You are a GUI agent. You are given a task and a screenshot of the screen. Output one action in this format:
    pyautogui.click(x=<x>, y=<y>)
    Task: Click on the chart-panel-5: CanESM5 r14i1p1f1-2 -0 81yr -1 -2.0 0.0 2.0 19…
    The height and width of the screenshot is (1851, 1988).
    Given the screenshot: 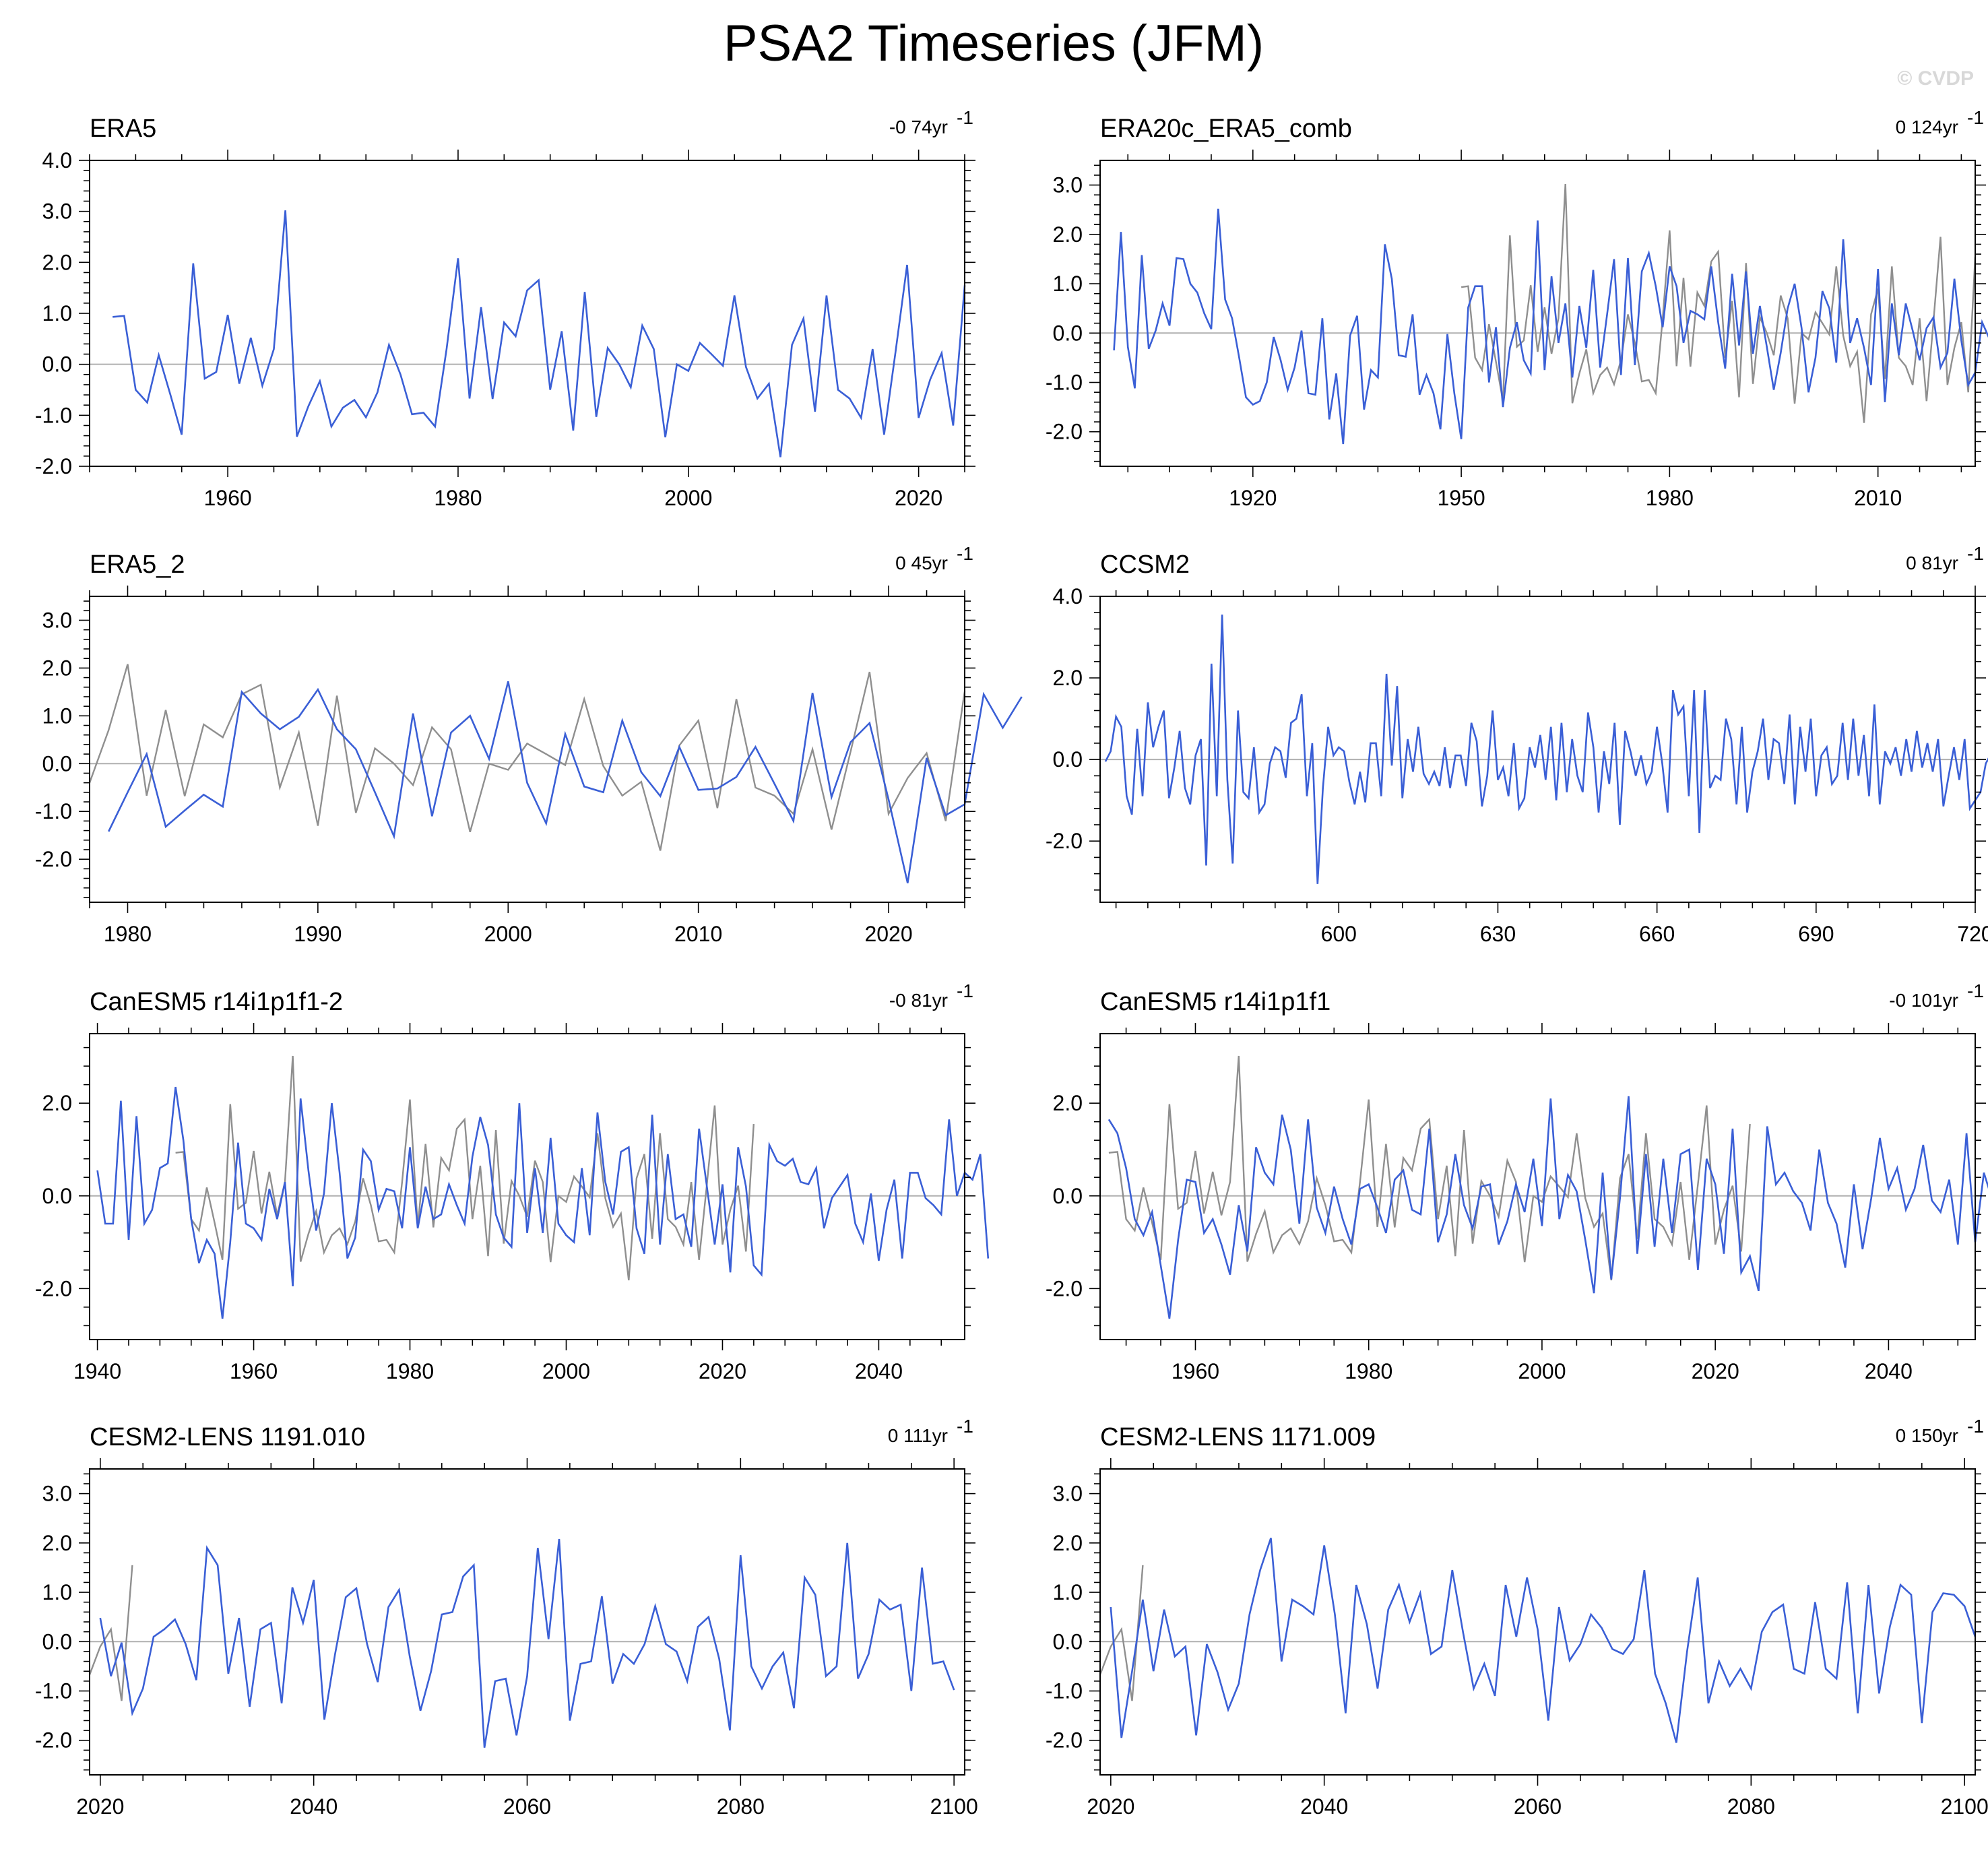 What is the action you would take?
    pyautogui.click(x=513, y=1182)
    